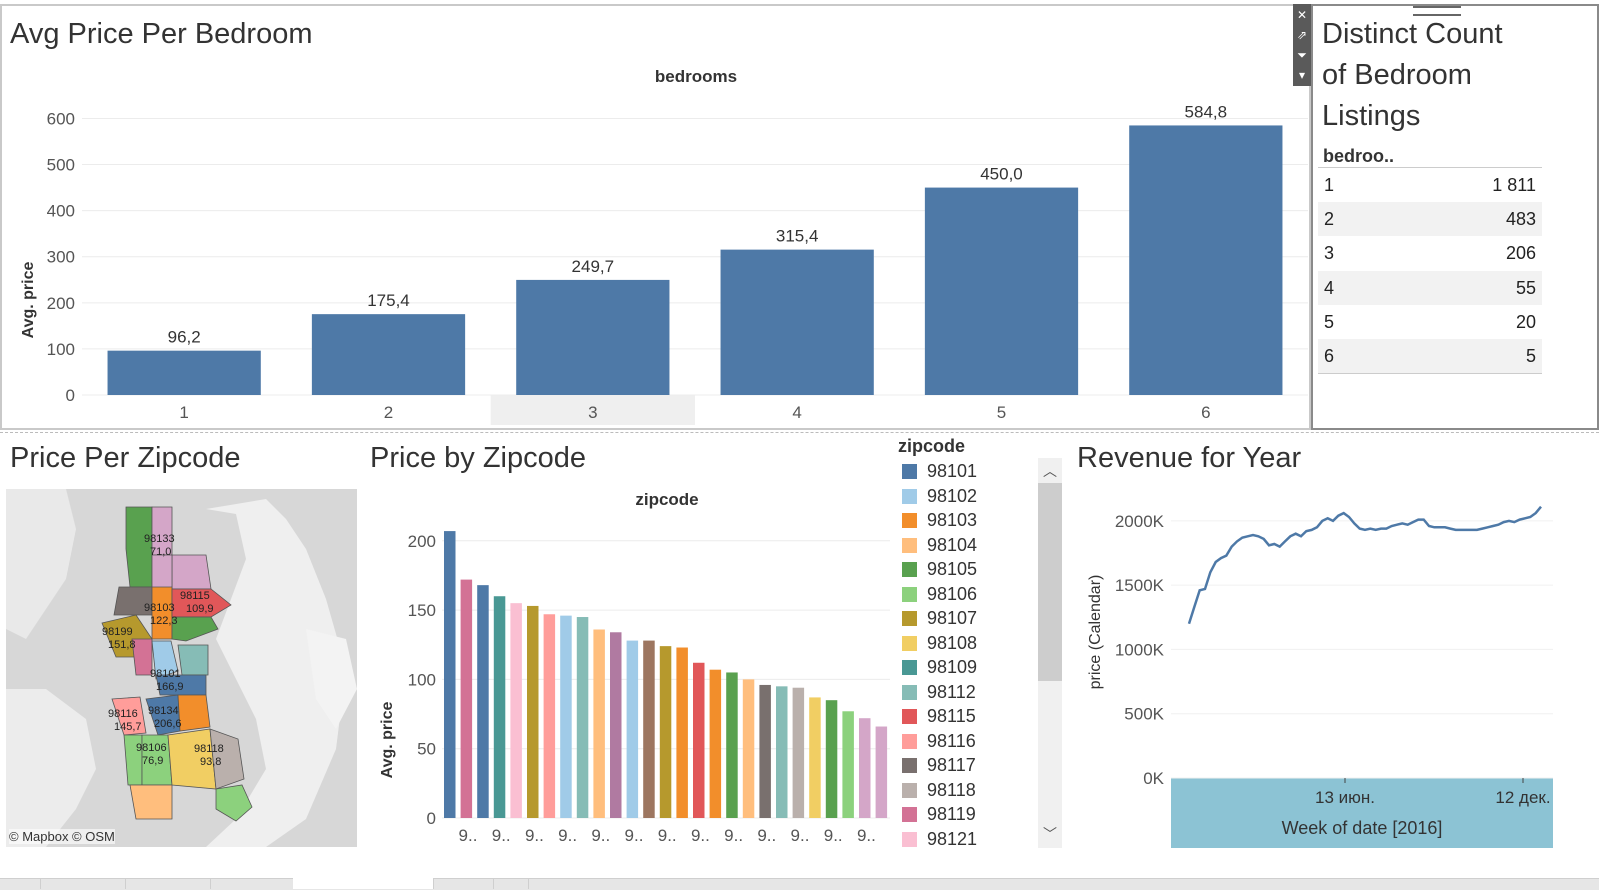 This screenshot has height=890, width=1599. Describe the element at coordinates (62, 836) in the screenshot. I see `map-attribution: © Mapbox © OSM` at that location.